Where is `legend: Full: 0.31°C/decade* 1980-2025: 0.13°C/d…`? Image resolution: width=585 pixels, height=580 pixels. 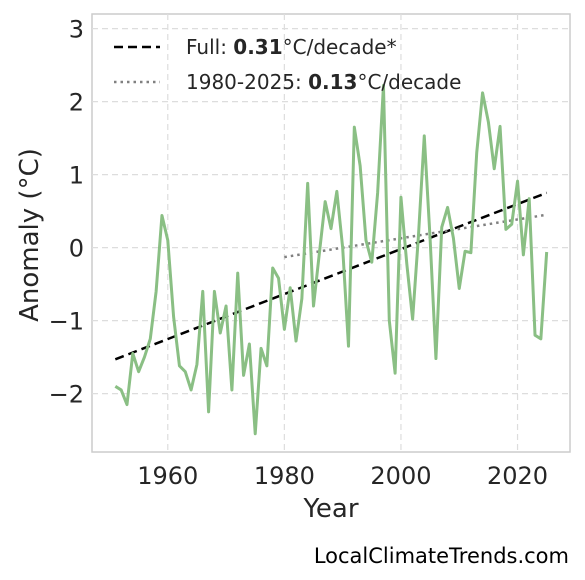
legend: Full: 0.31°C/decade* 1980-2025: 0.13°C/d… is located at coordinates (287, 64).